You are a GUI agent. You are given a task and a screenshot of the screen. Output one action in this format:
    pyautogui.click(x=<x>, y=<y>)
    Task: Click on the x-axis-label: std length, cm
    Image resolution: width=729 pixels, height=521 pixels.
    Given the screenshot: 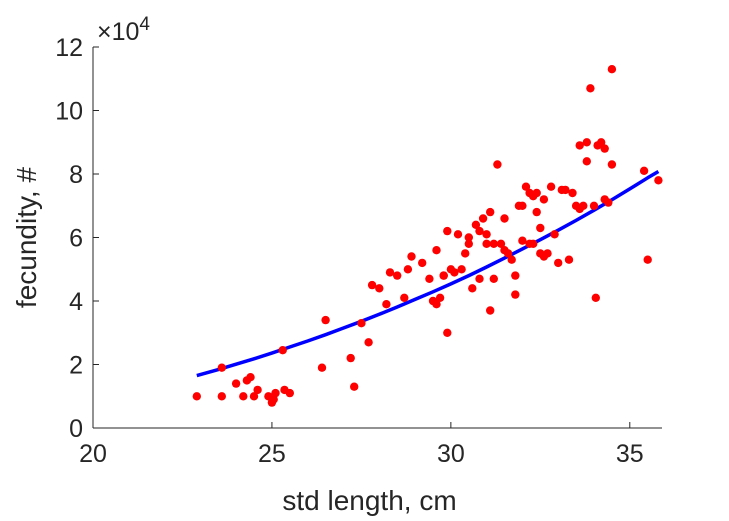 What is the action you would take?
    pyautogui.click(x=369, y=500)
    